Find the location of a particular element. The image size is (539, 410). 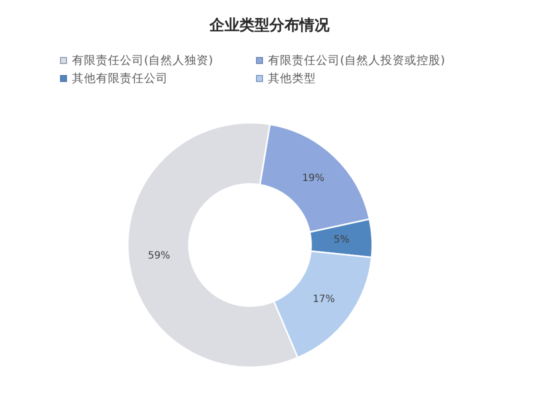

legend-label: 有限责任公司(自然人投资或控股) is located at coordinates (356, 60).